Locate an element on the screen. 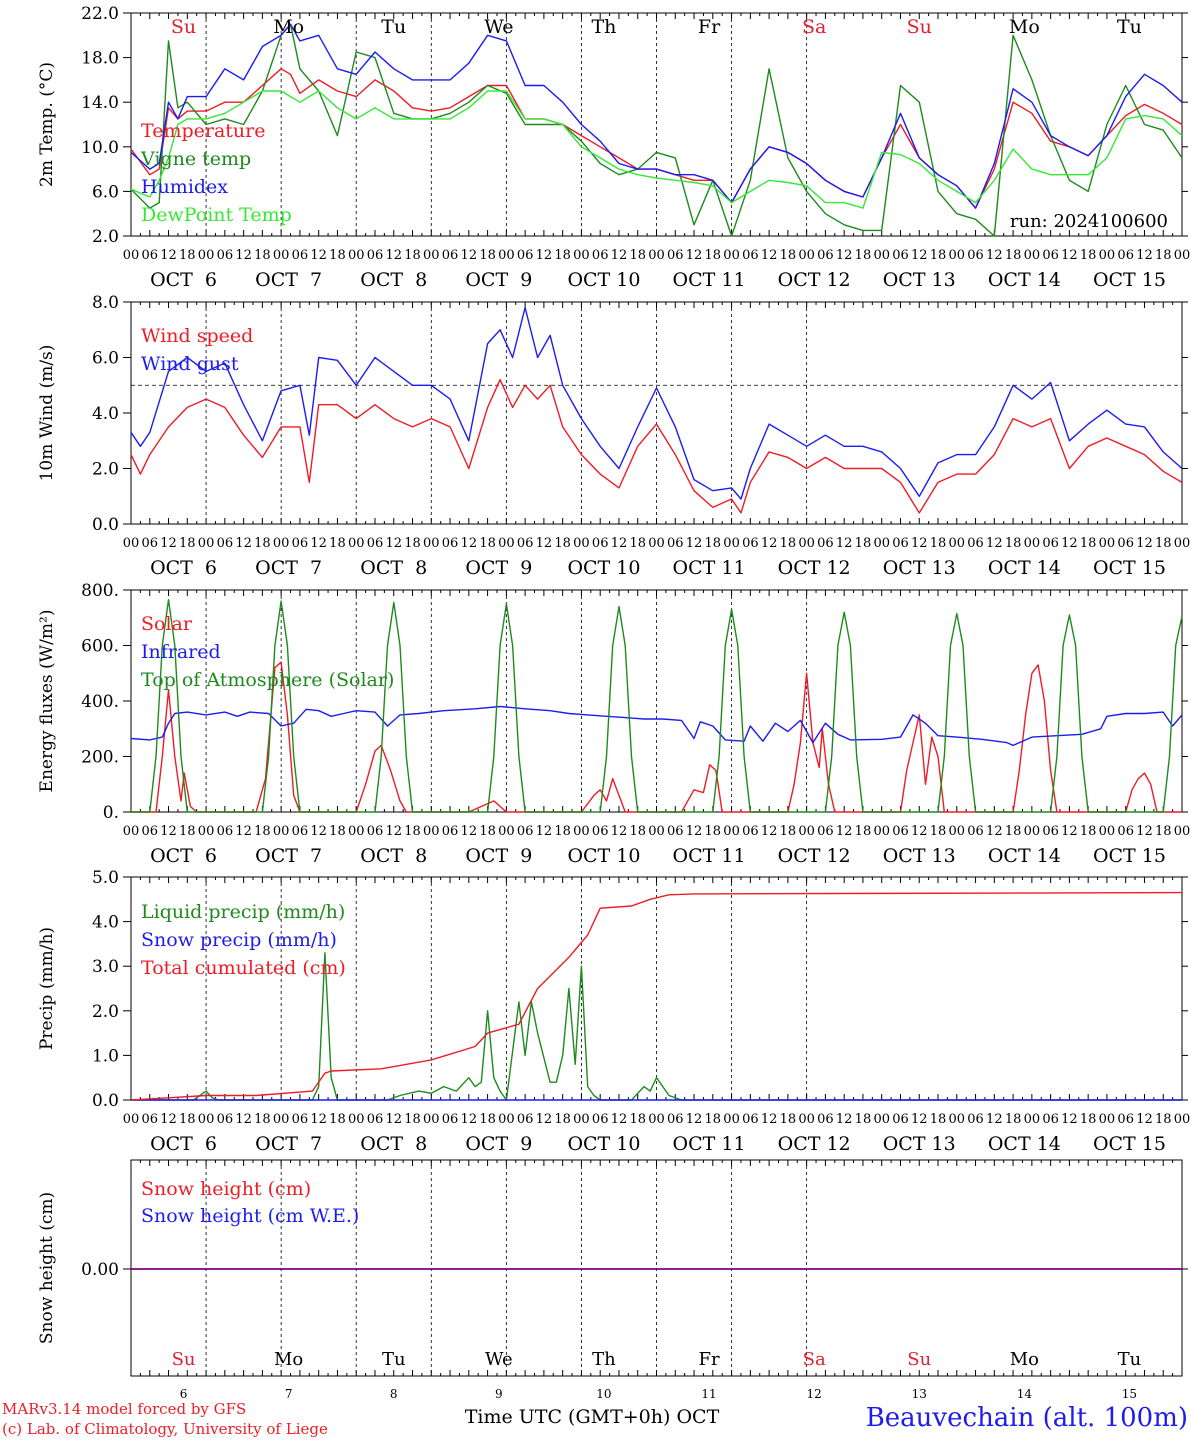  date-label: OCT 10 is located at coordinates (603, 1144).